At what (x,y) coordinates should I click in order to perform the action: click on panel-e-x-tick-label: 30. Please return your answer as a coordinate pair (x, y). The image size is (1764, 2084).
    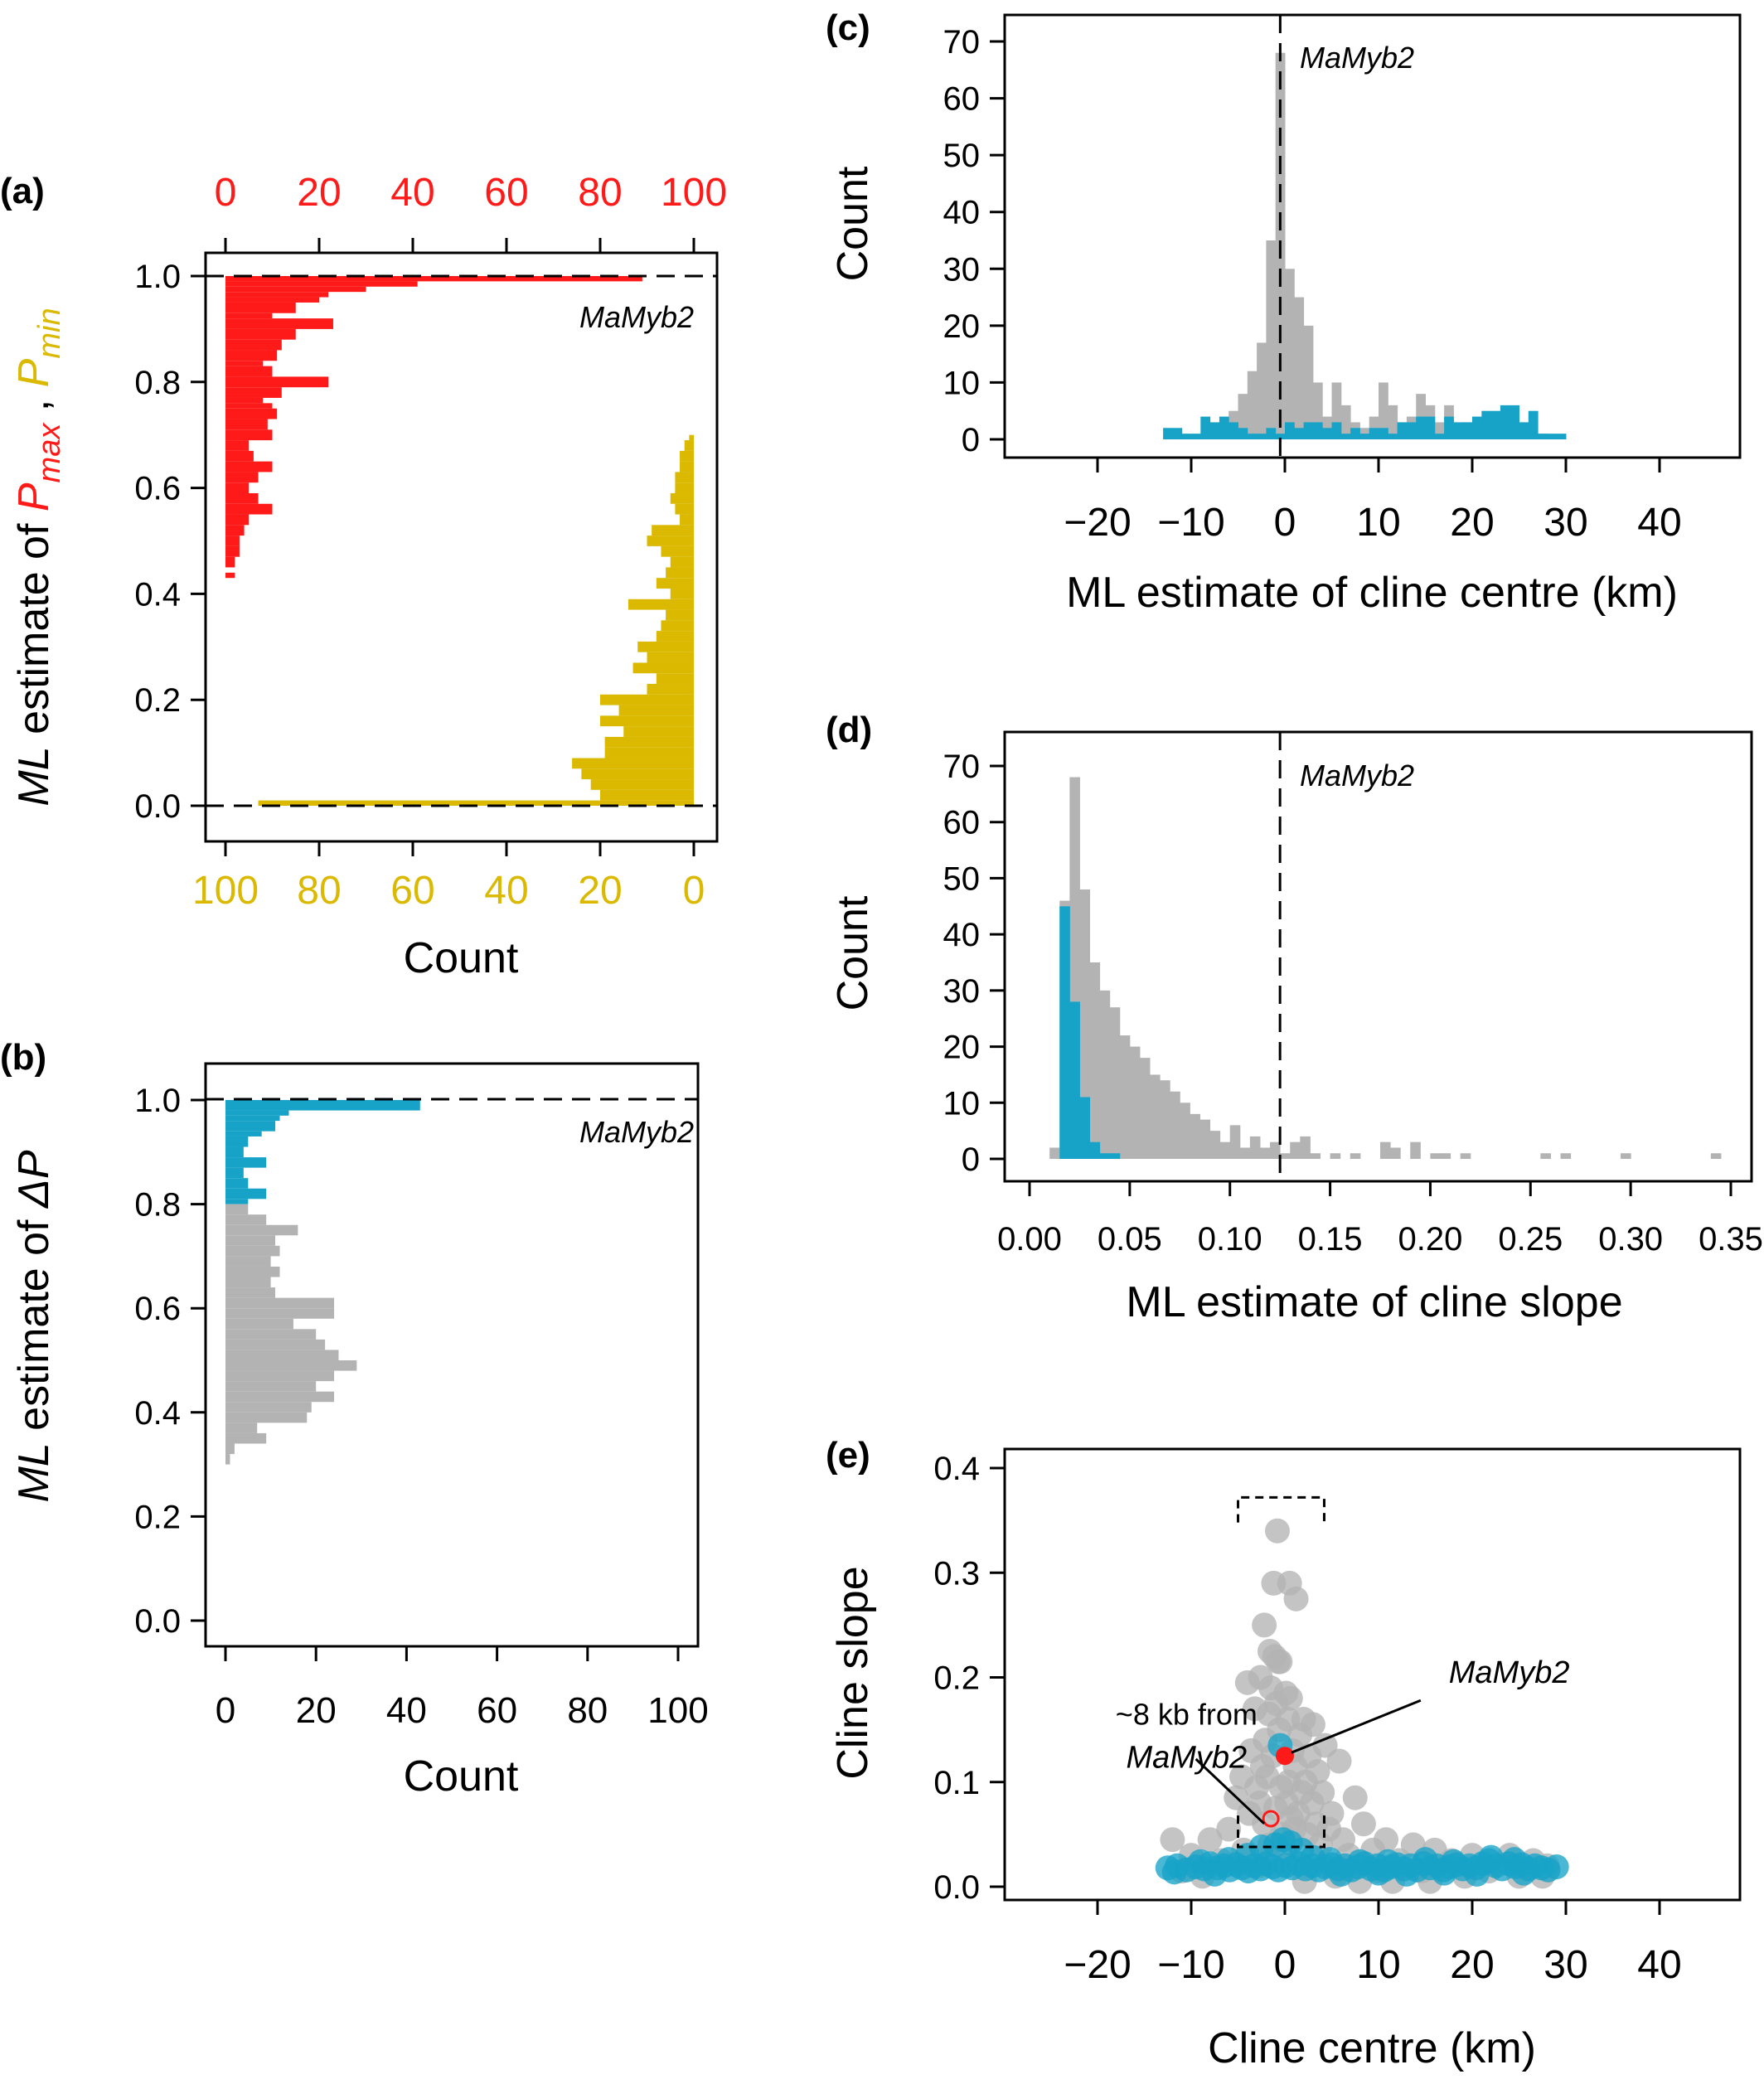
    Looking at the image, I should click on (1565, 1965).